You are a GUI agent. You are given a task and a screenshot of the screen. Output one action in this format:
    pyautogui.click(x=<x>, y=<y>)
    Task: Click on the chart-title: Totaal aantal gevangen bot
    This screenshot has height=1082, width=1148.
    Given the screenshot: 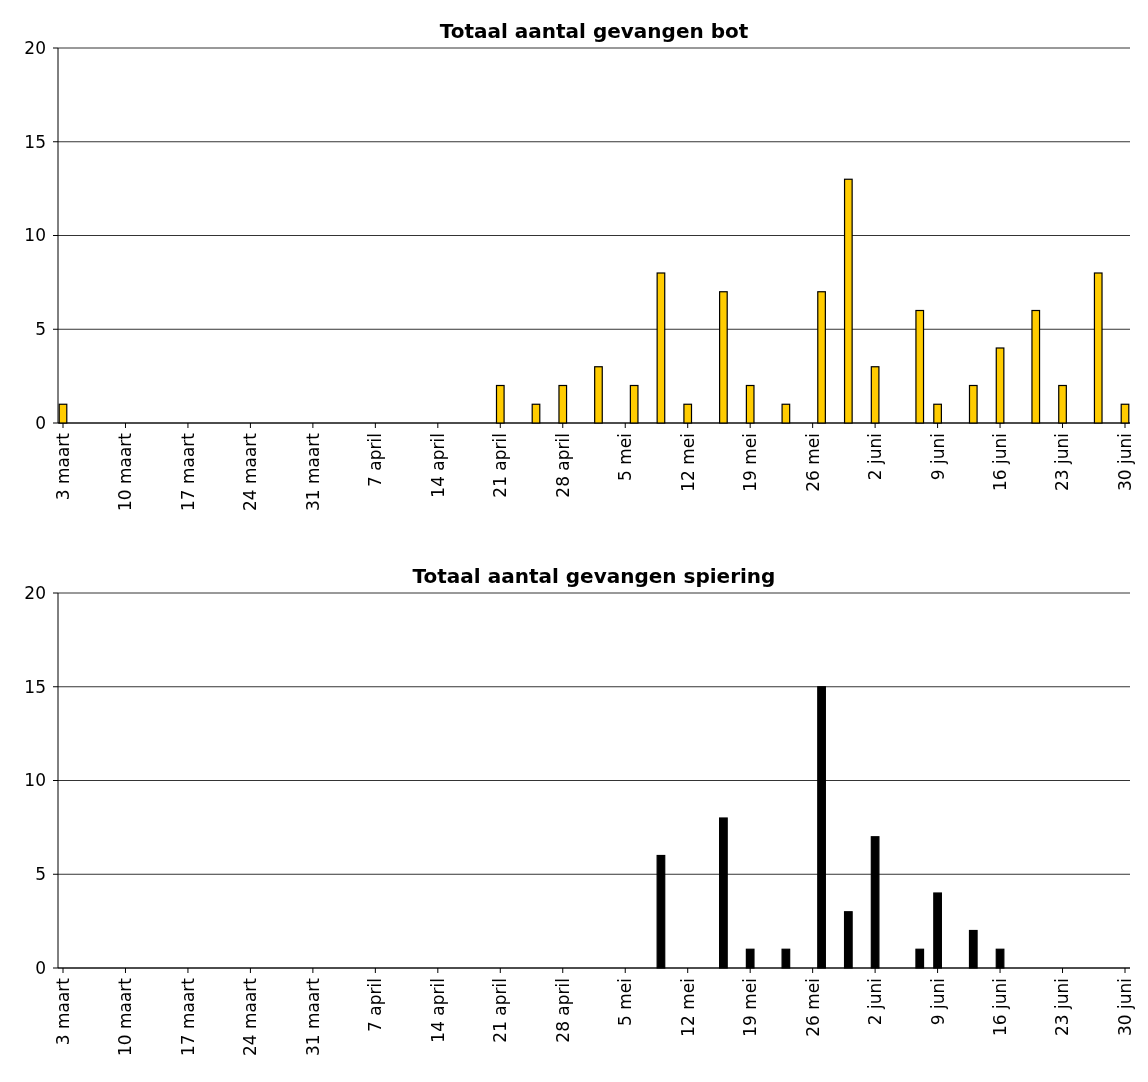 What is the action you would take?
    pyautogui.click(x=594, y=31)
    